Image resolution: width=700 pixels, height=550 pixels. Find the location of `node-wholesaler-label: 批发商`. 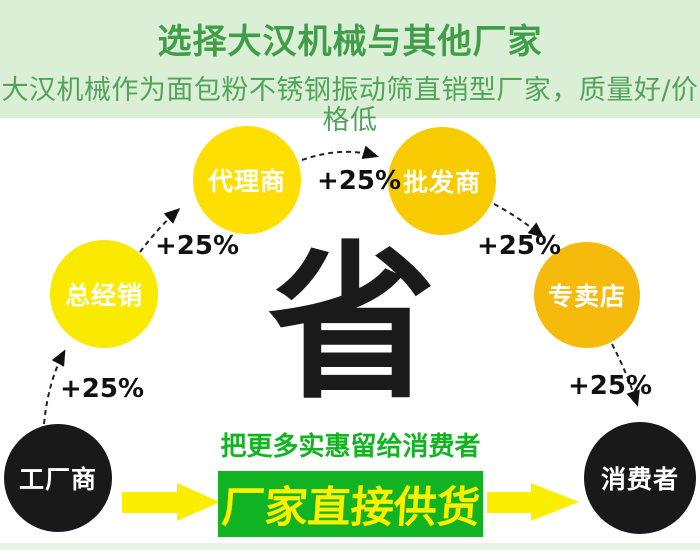

node-wholesaler-label: 批发商 is located at coordinates (441, 182).